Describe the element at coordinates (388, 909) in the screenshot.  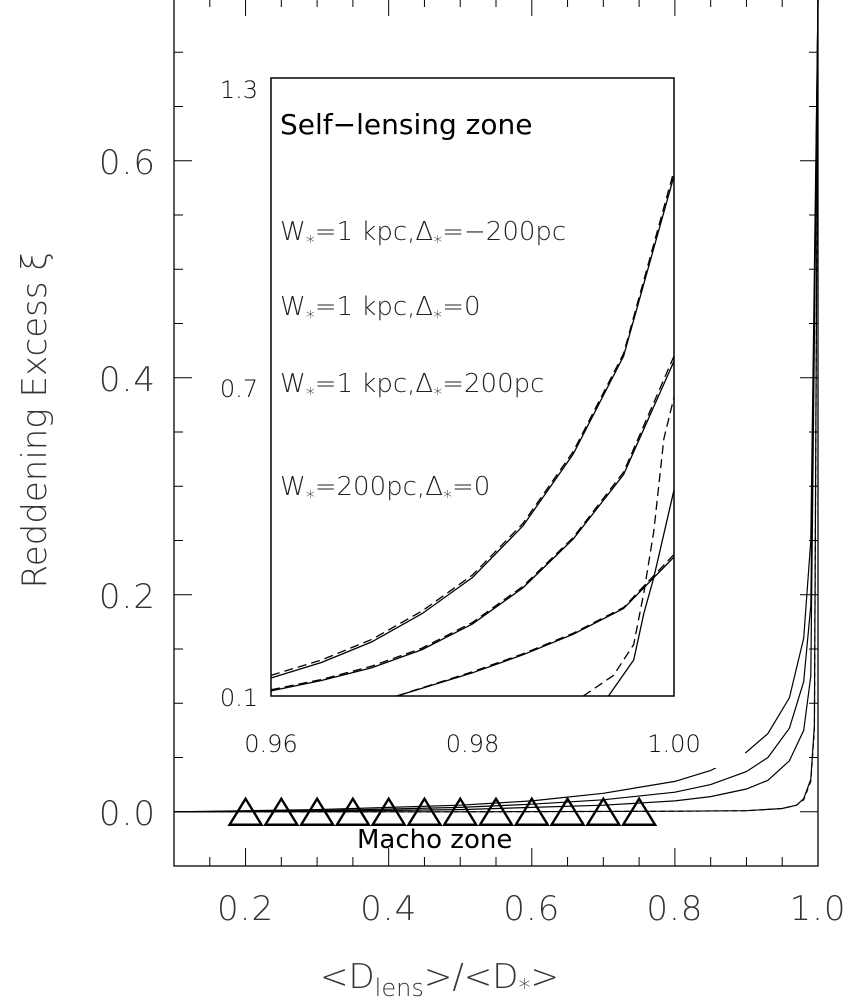
I see `x-tick-label: 0.4` at that location.